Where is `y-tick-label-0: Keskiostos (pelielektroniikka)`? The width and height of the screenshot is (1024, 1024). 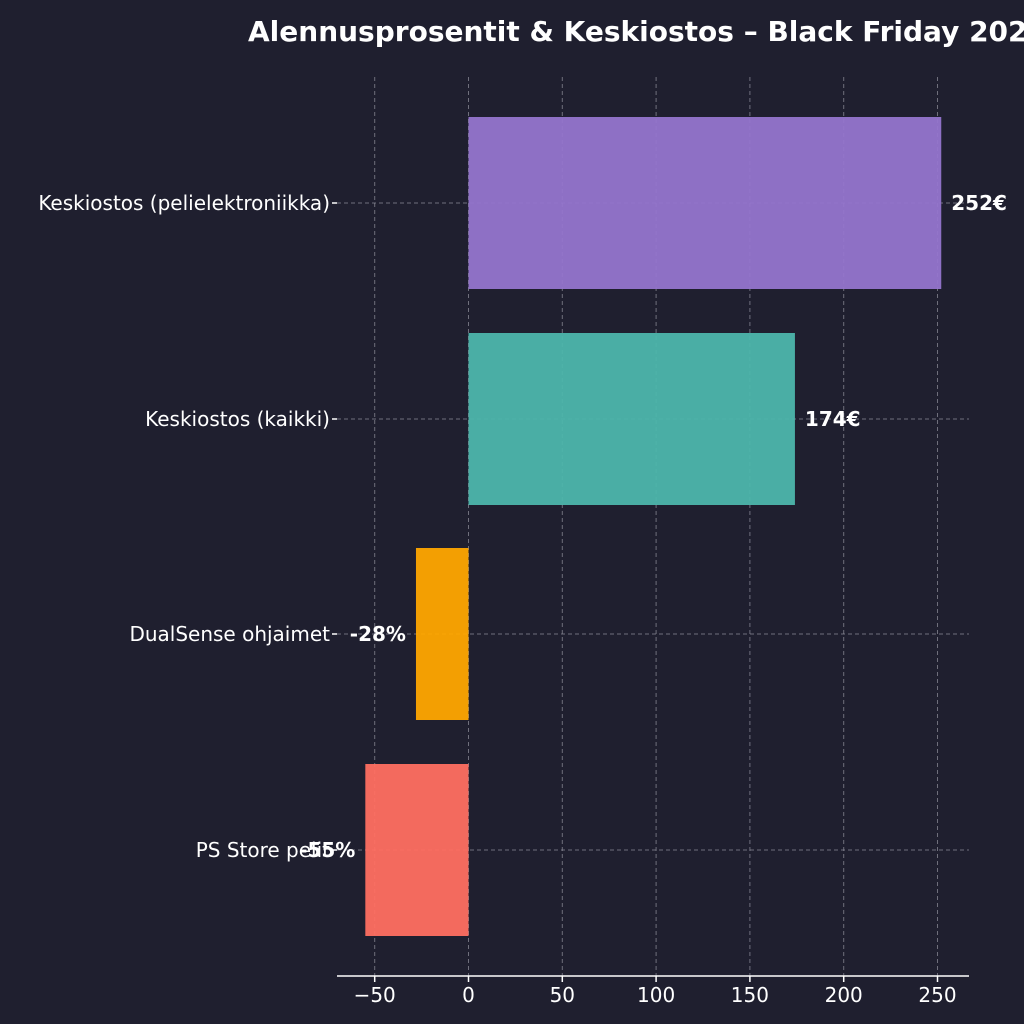 y-tick-label-0: Keskiostos (pelielektroniikka) is located at coordinates (184, 203).